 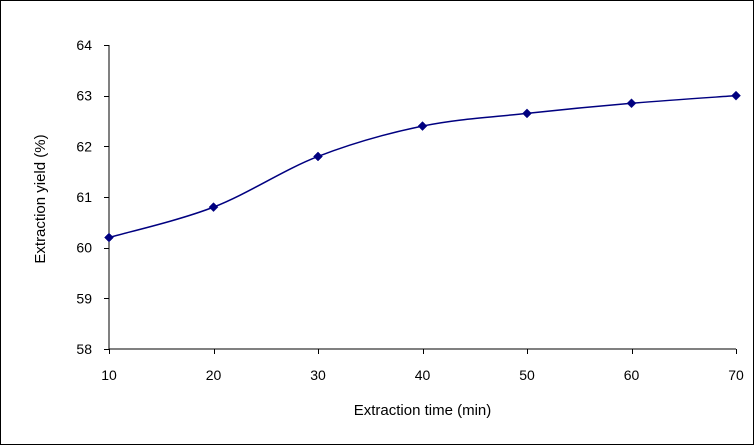 I want to click on x-tick-label: 30, so click(x=318, y=375).